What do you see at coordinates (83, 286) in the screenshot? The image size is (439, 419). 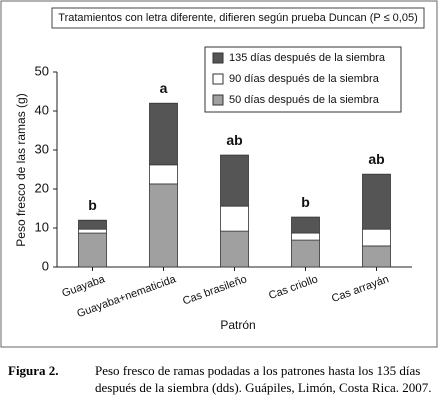 I see `x-tick-label: Guayaba` at bounding box center [83, 286].